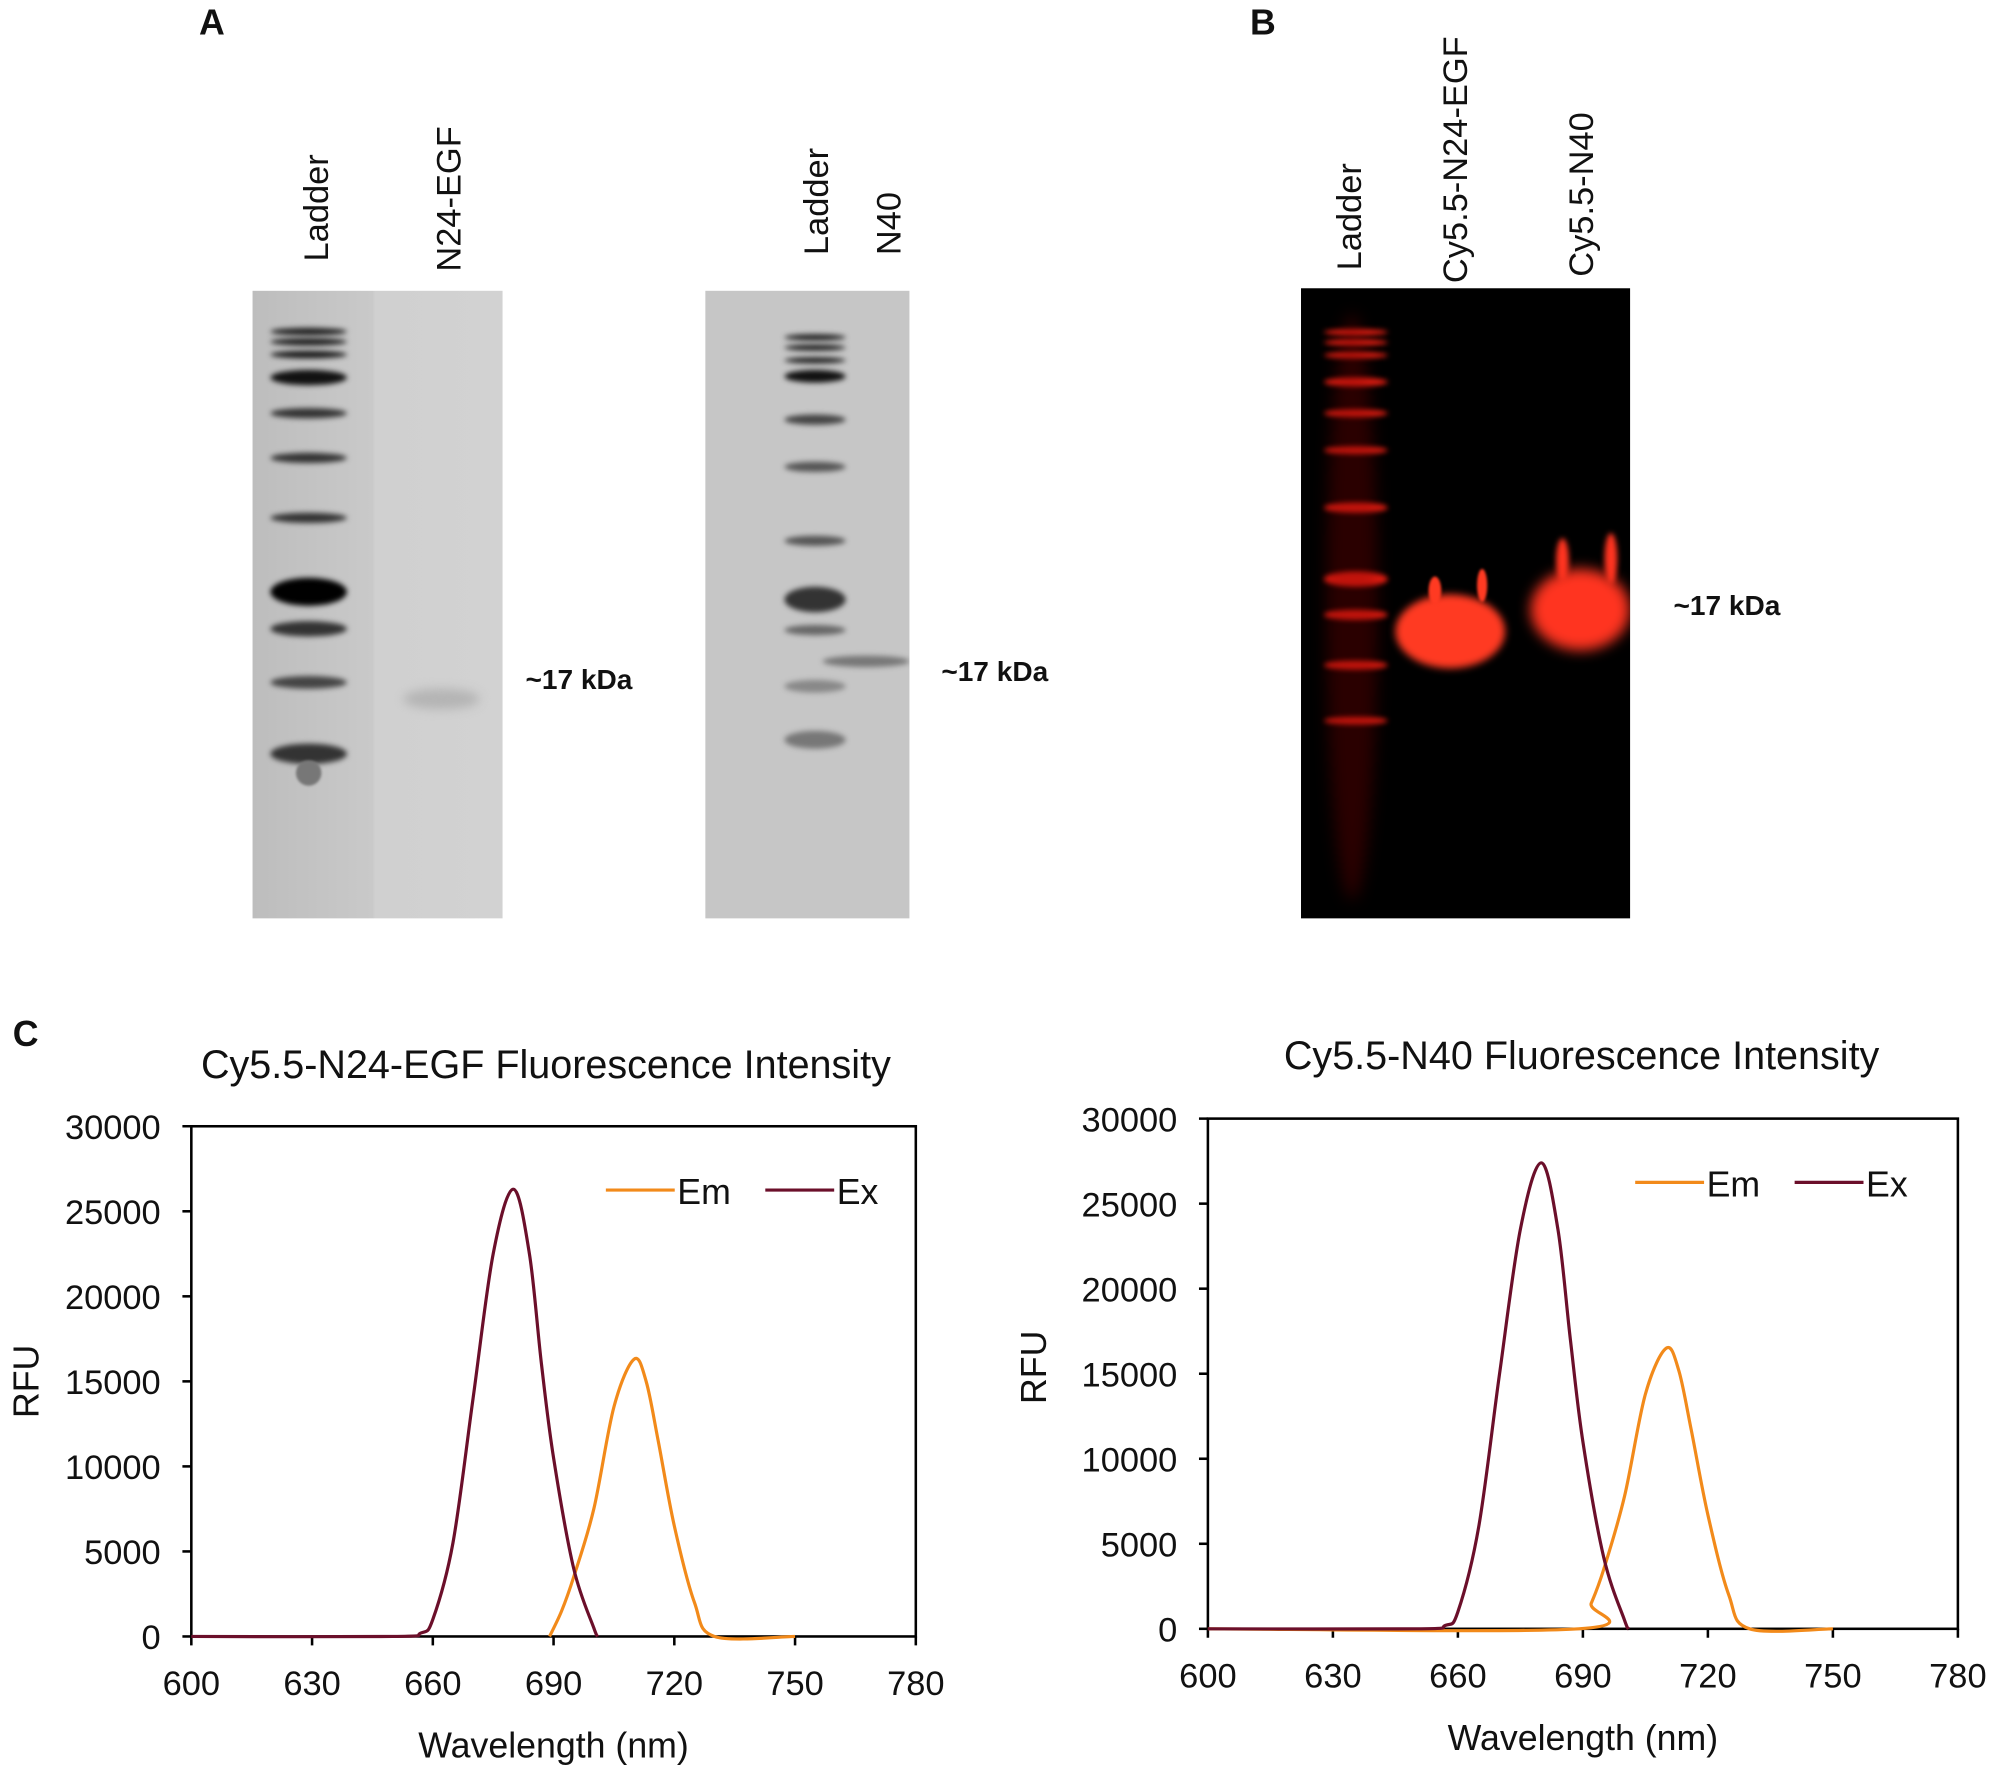 Image resolution: width=2000 pixels, height=1778 pixels. I want to click on gel-image-a2, so click(807, 604).